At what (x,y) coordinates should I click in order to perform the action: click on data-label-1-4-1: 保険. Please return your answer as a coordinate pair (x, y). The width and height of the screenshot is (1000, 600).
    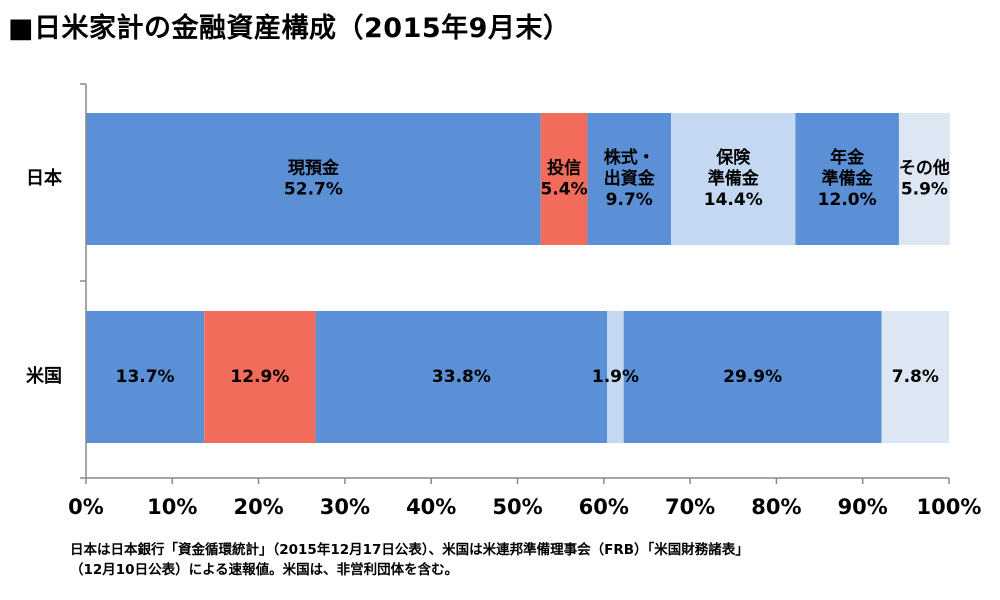
    Looking at the image, I should click on (733, 157).